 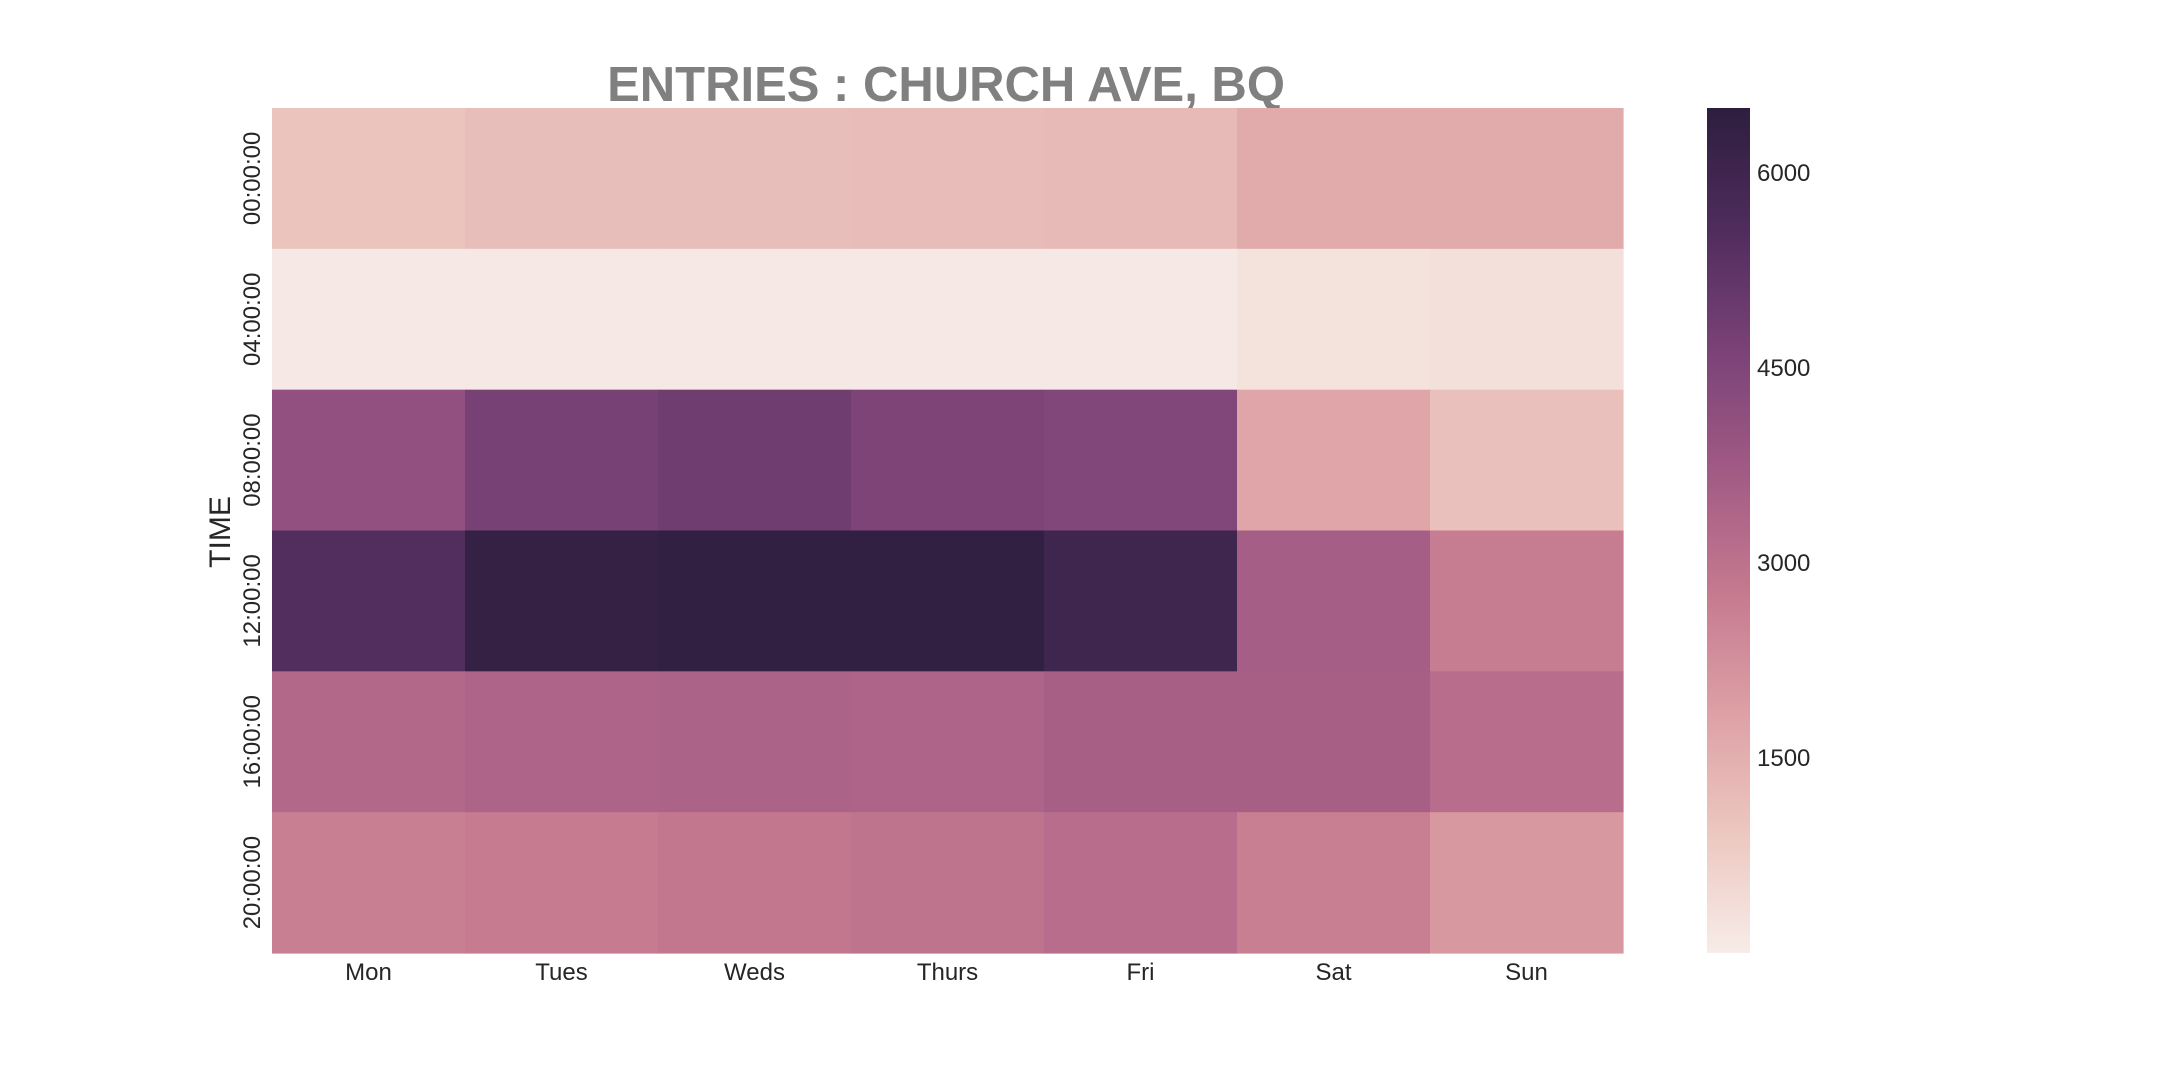 I want to click on colorbar-tick-label: 1500, so click(x=1783, y=758).